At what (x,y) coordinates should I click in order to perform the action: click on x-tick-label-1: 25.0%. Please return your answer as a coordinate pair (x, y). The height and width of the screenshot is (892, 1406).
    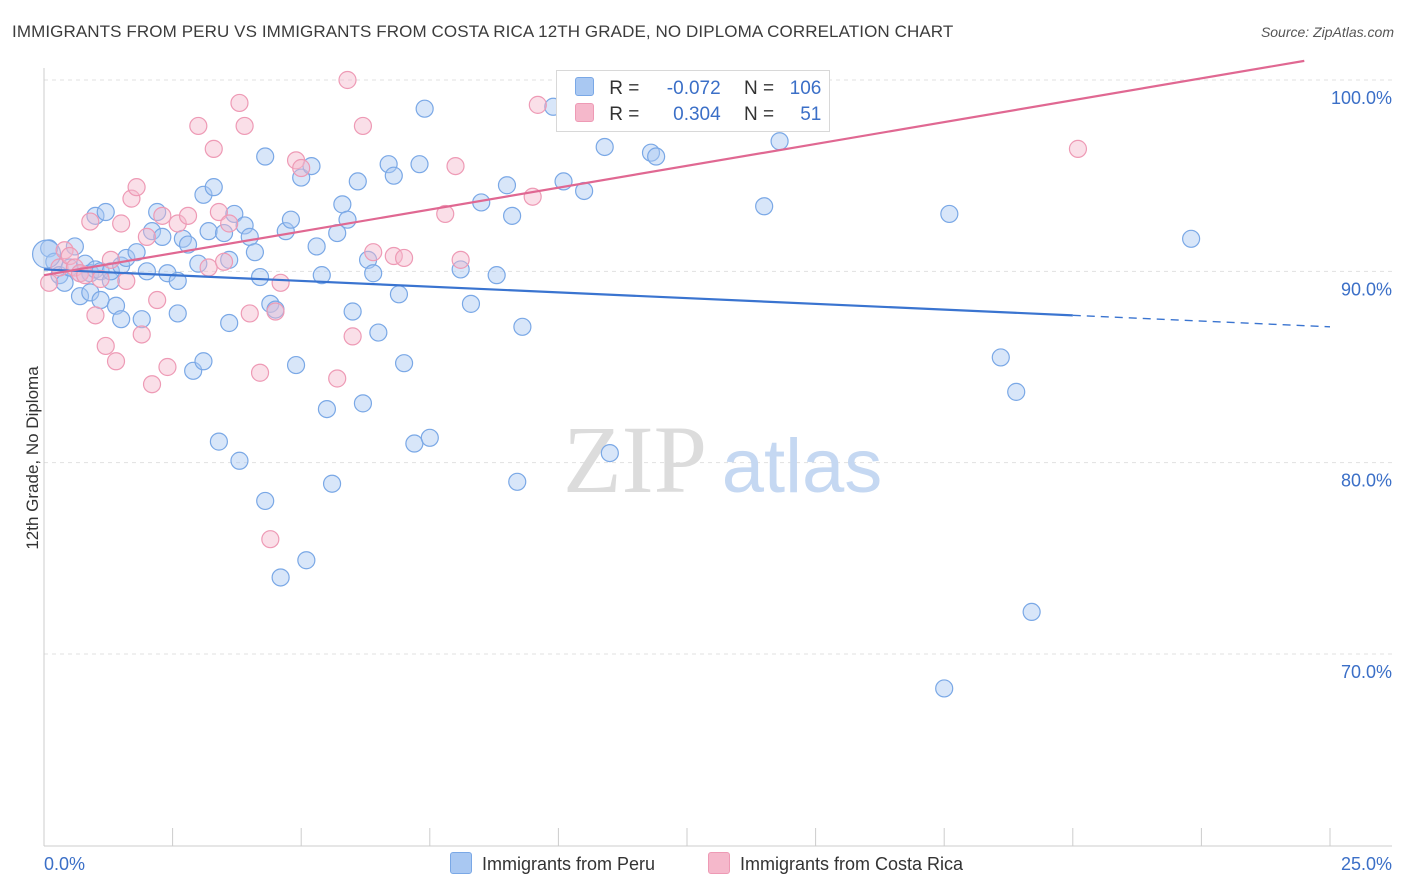
    Looking at the image, I should click on (1366, 864).